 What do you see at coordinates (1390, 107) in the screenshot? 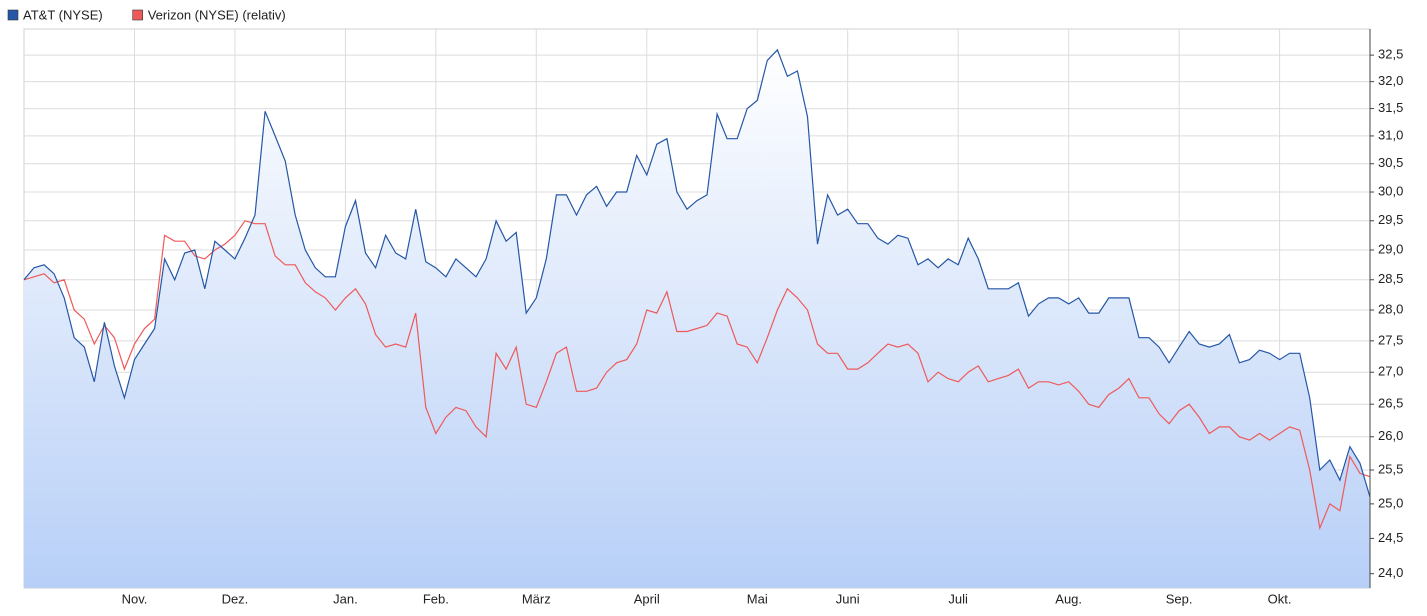
I see `y-tick-label: 31,5` at bounding box center [1390, 107].